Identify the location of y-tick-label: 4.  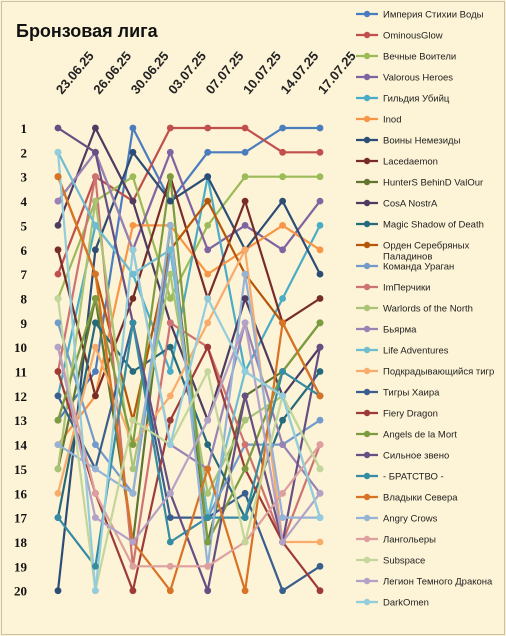
(24, 201).